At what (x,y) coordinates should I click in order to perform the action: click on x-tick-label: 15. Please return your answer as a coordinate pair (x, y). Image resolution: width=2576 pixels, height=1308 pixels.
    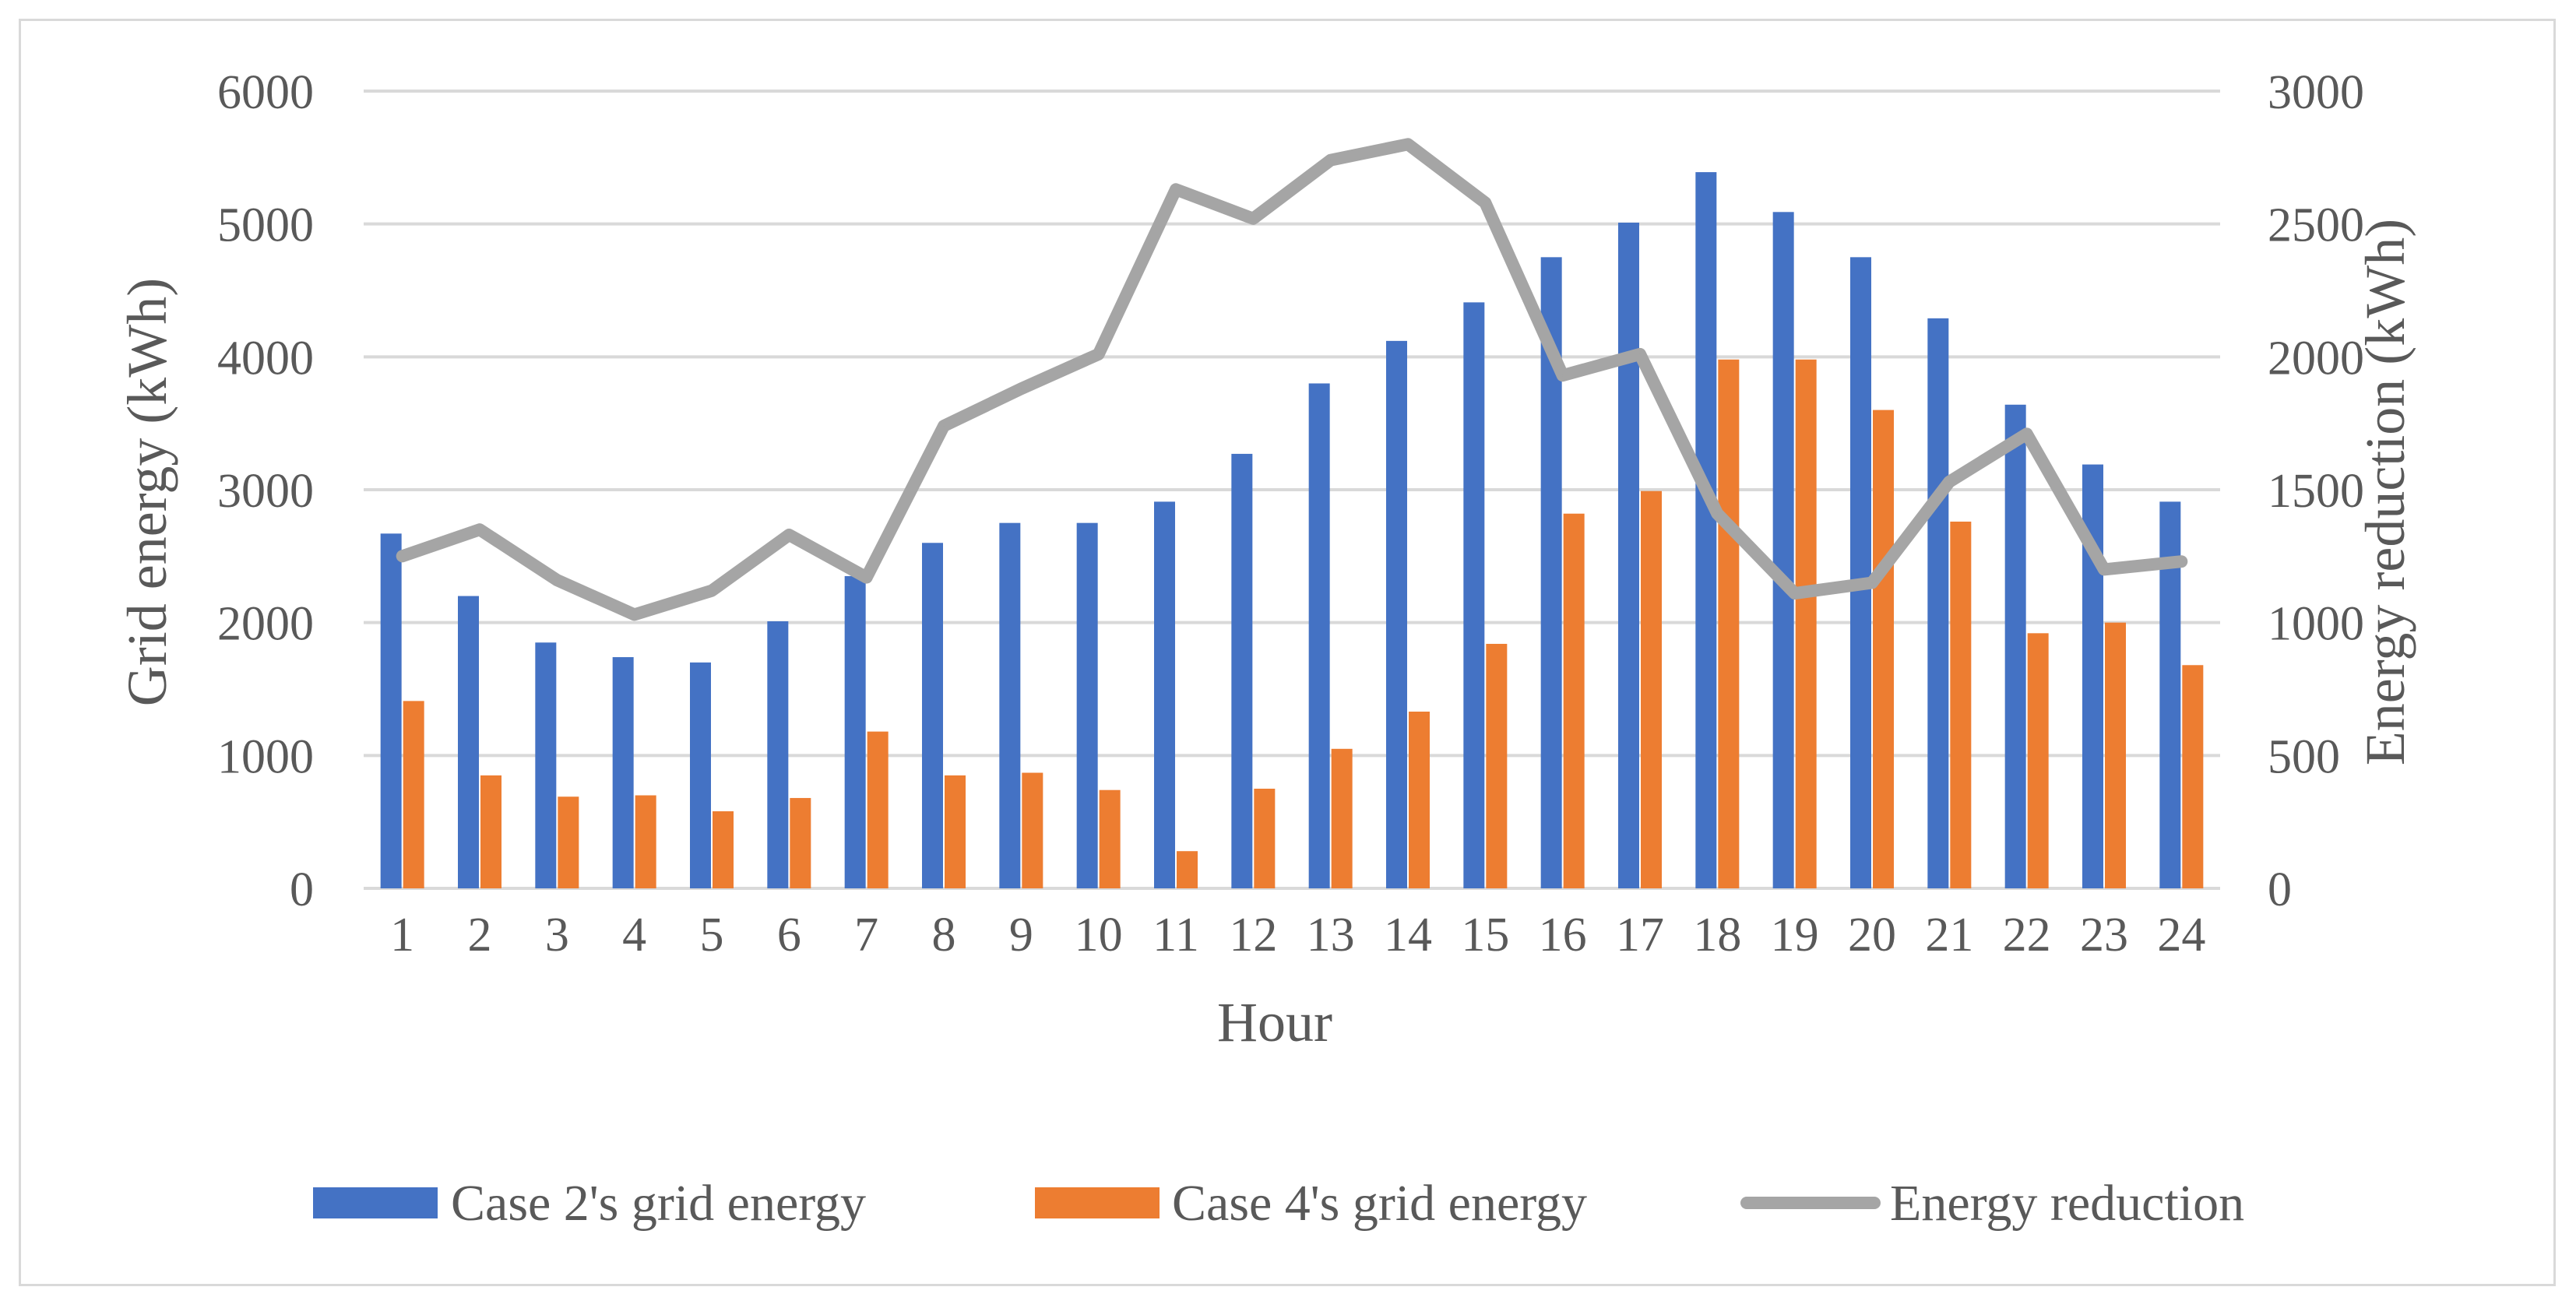
    Looking at the image, I should click on (1485, 935).